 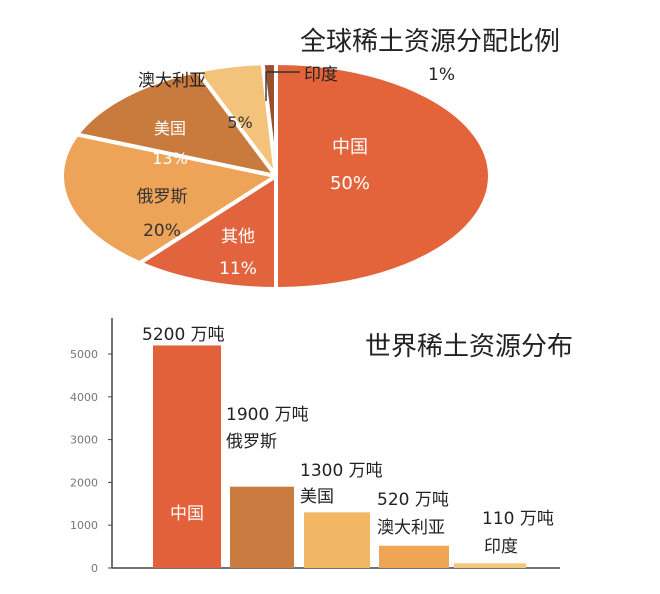 What do you see at coordinates (172, 81) in the screenshot?
I see `pie-label-name-4-outside: 澳大利亚` at bounding box center [172, 81].